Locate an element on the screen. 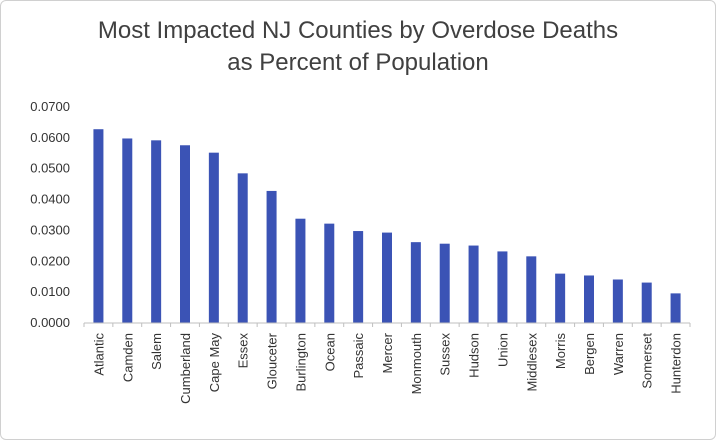 Image resolution: width=716 pixels, height=440 pixels. bar-camden is located at coordinates (127, 230).